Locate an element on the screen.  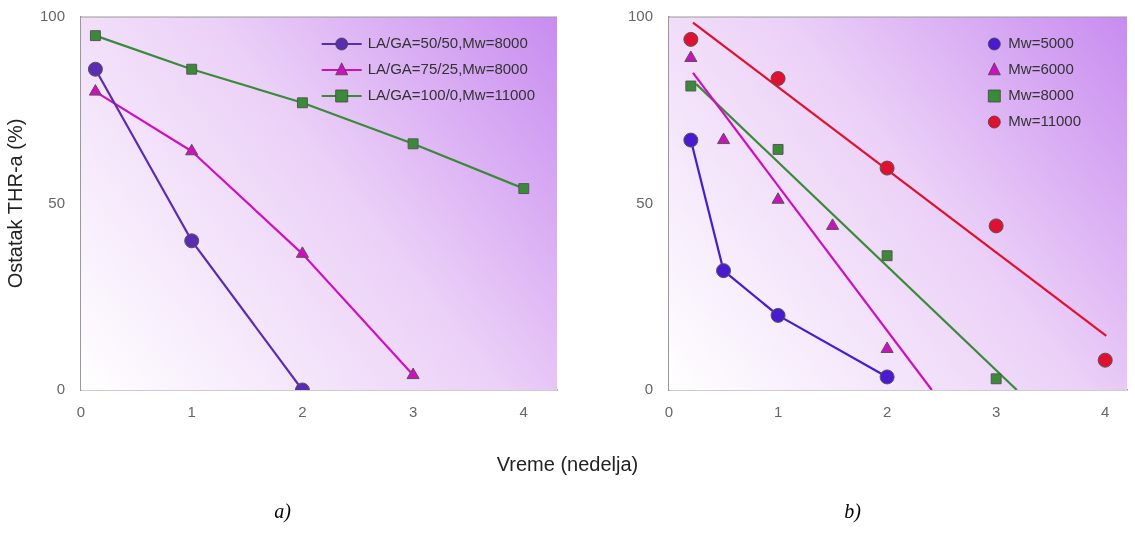
legend-label: LA/GA=100/0,Mw=11000 is located at coordinates (451, 95).